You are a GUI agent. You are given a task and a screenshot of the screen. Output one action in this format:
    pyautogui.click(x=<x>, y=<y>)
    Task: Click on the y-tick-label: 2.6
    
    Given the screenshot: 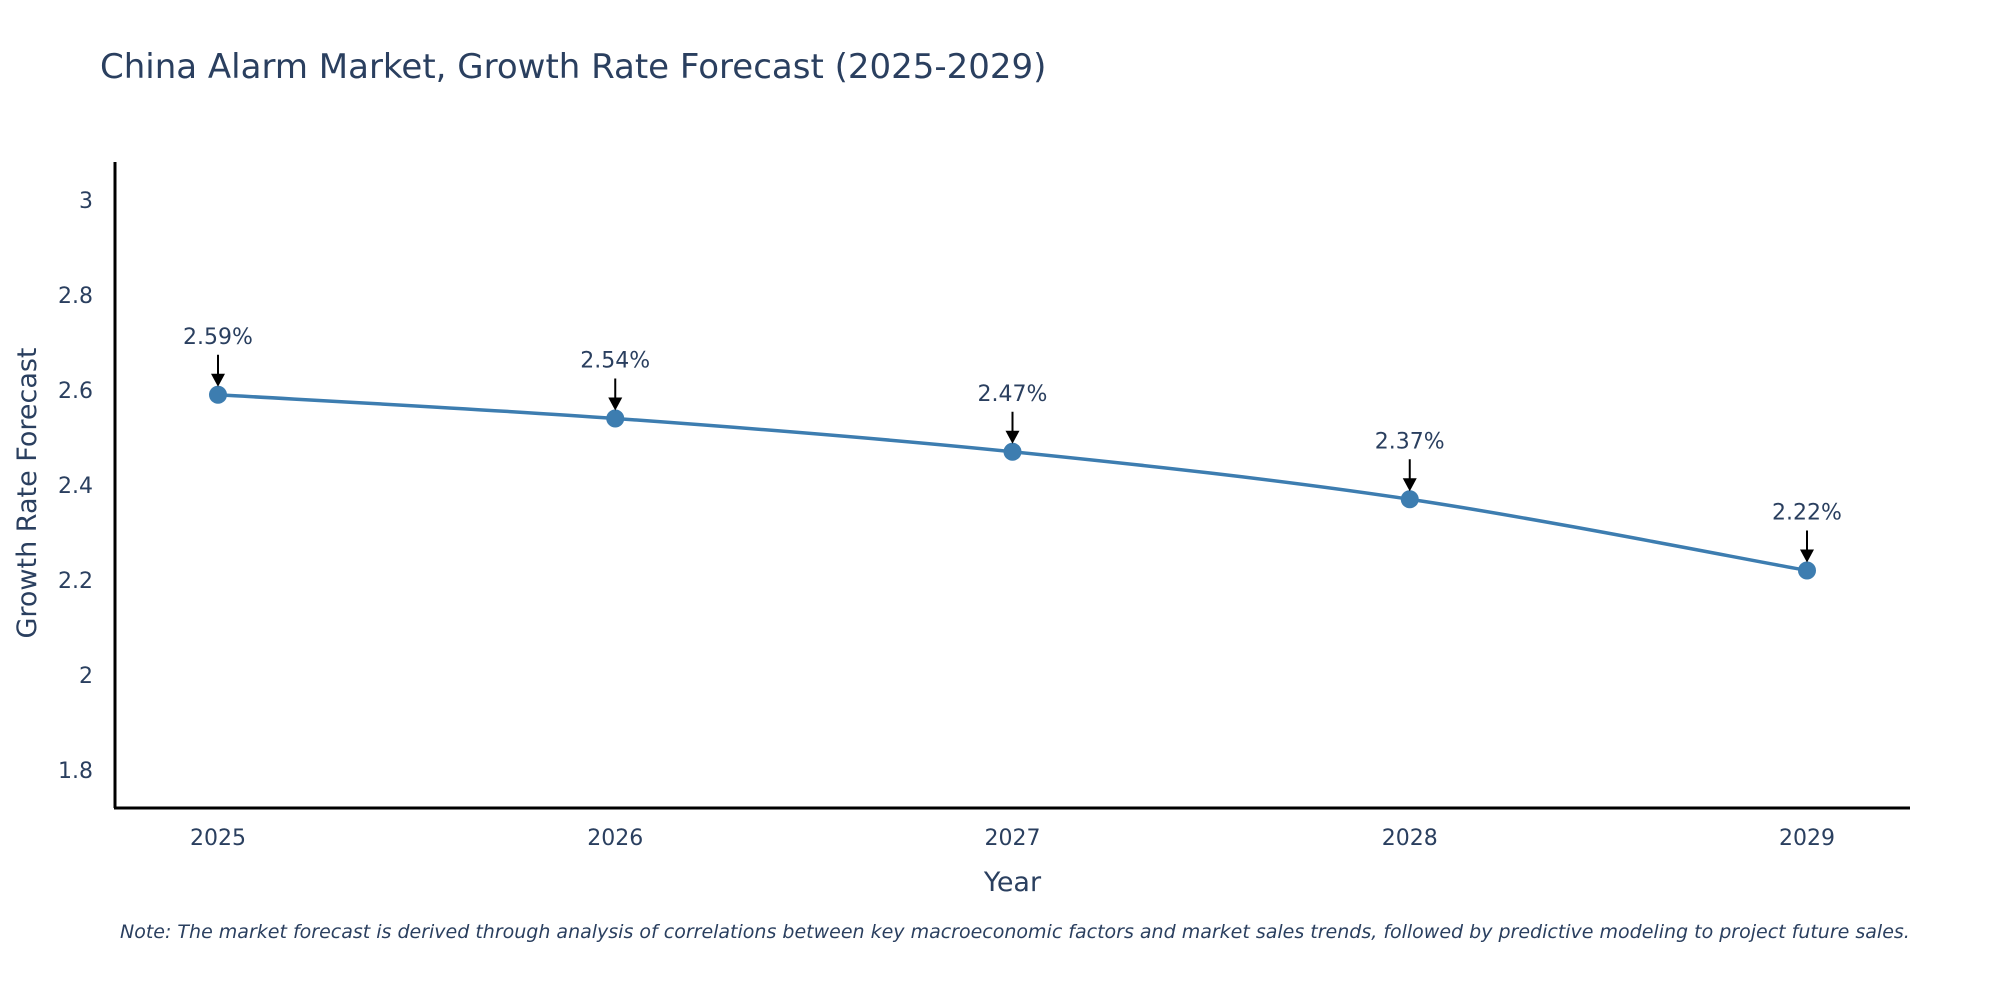 What is the action you would take?
    pyautogui.click(x=75, y=391)
    